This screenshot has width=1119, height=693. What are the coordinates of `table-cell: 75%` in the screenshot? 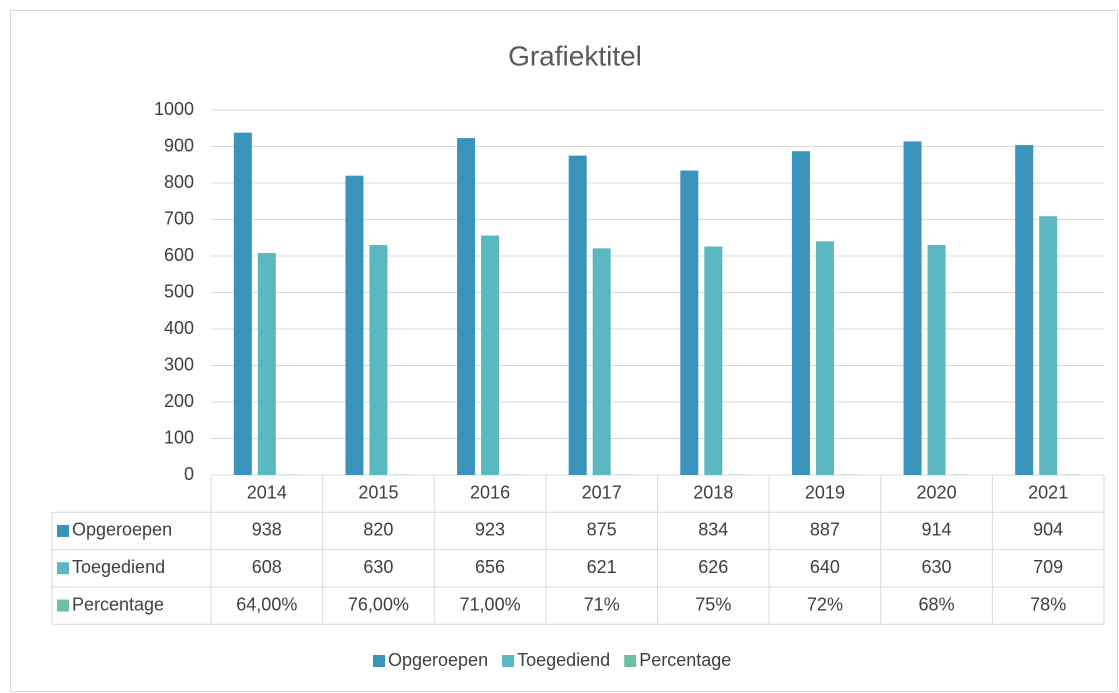 It's located at (713, 604).